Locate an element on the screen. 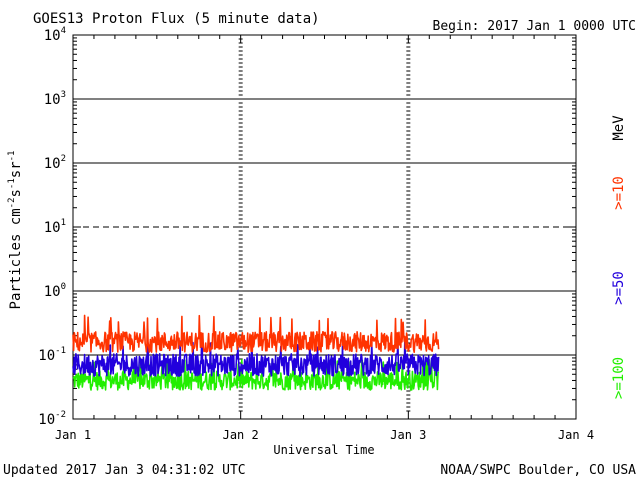 The height and width of the screenshot is (480, 640). x-tick-labels: Jan 1 Jan 2 Jan 3 Jan 4 is located at coordinates (324, 435).